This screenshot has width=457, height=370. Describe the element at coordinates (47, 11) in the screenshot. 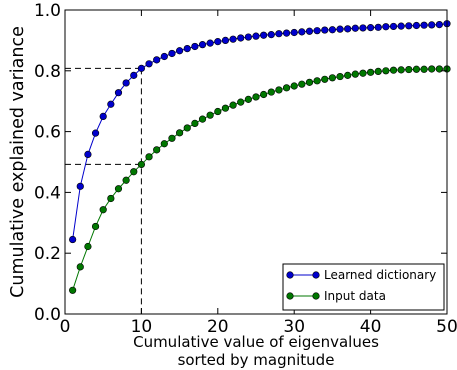

I see `y-tick-label: 1.0` at that location.